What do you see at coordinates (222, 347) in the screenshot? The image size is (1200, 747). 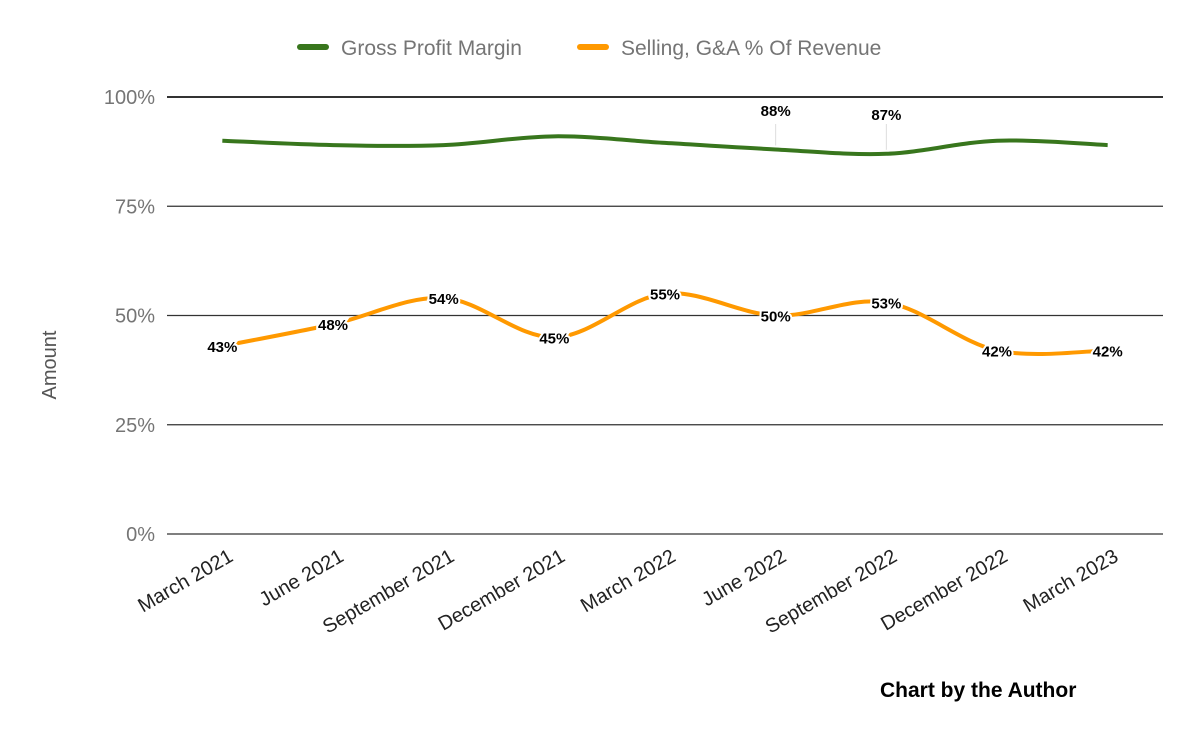 I see `data-label: 43%` at bounding box center [222, 347].